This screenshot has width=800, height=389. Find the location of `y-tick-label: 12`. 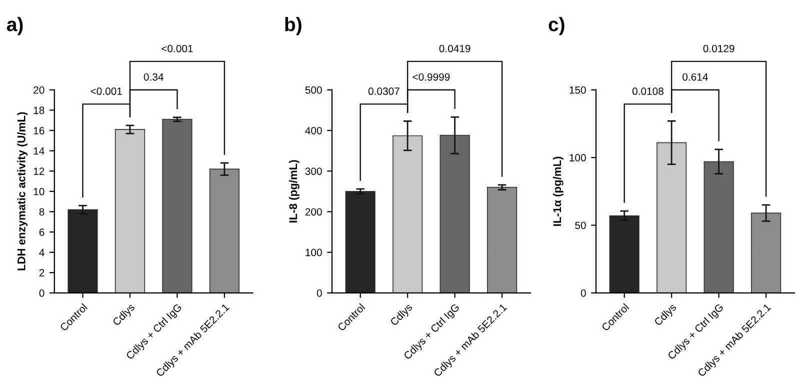

y-tick-label: 12 is located at coordinates (39, 171).